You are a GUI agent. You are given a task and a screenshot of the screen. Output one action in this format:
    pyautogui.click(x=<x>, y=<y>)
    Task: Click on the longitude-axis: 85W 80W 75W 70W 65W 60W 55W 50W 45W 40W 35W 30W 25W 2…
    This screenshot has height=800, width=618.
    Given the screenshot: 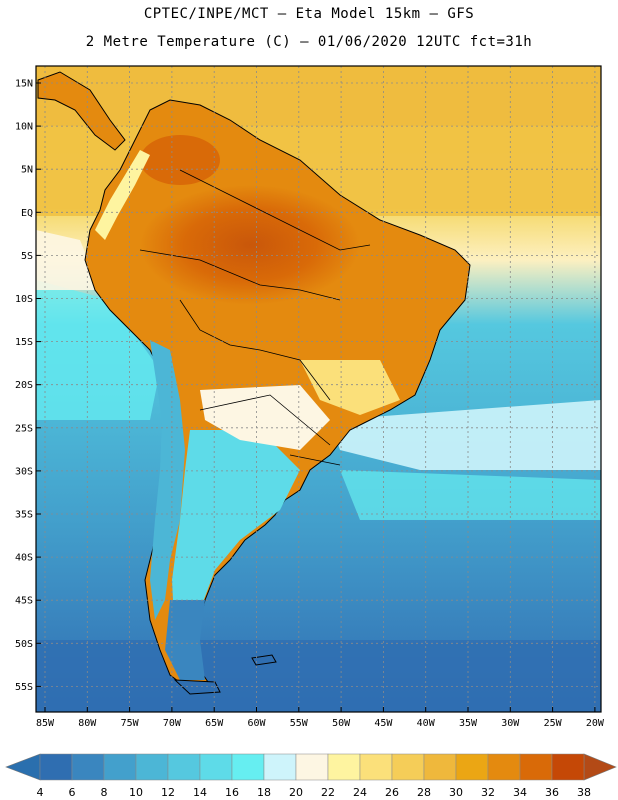 What is the action you would take?
    pyautogui.click(x=320, y=718)
    